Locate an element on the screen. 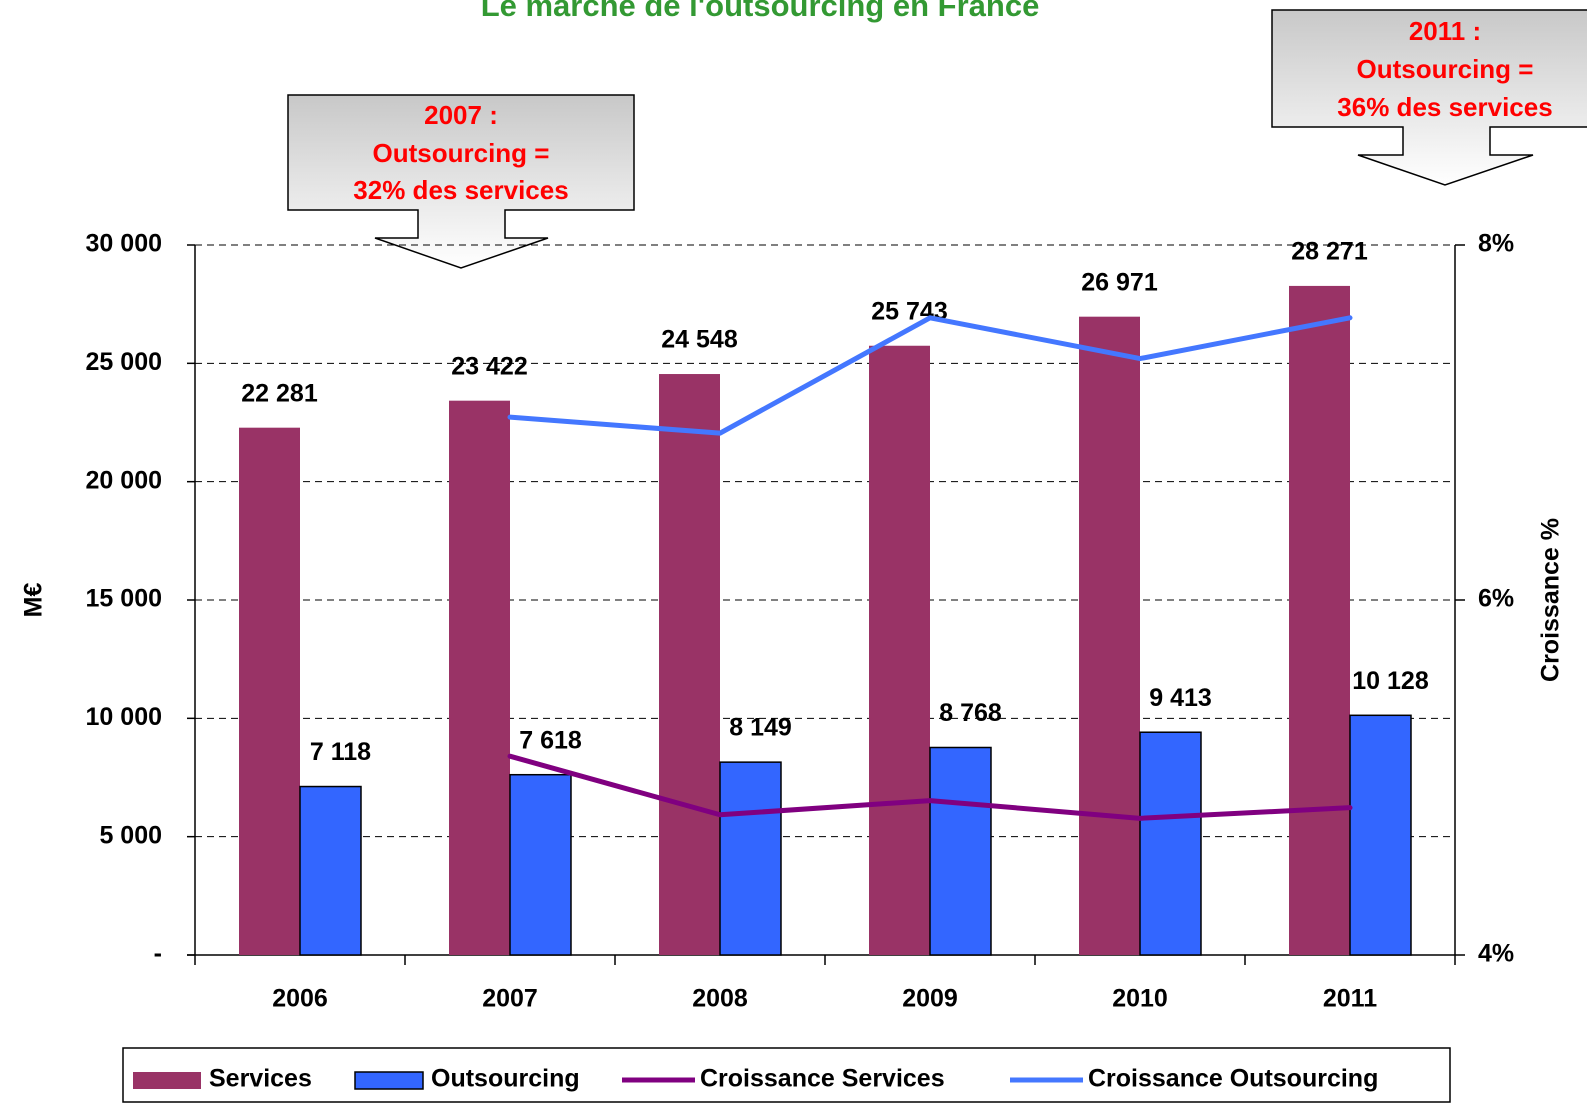 This screenshot has height=1110, width=1587. data-label: 8 768 is located at coordinates (970, 713).